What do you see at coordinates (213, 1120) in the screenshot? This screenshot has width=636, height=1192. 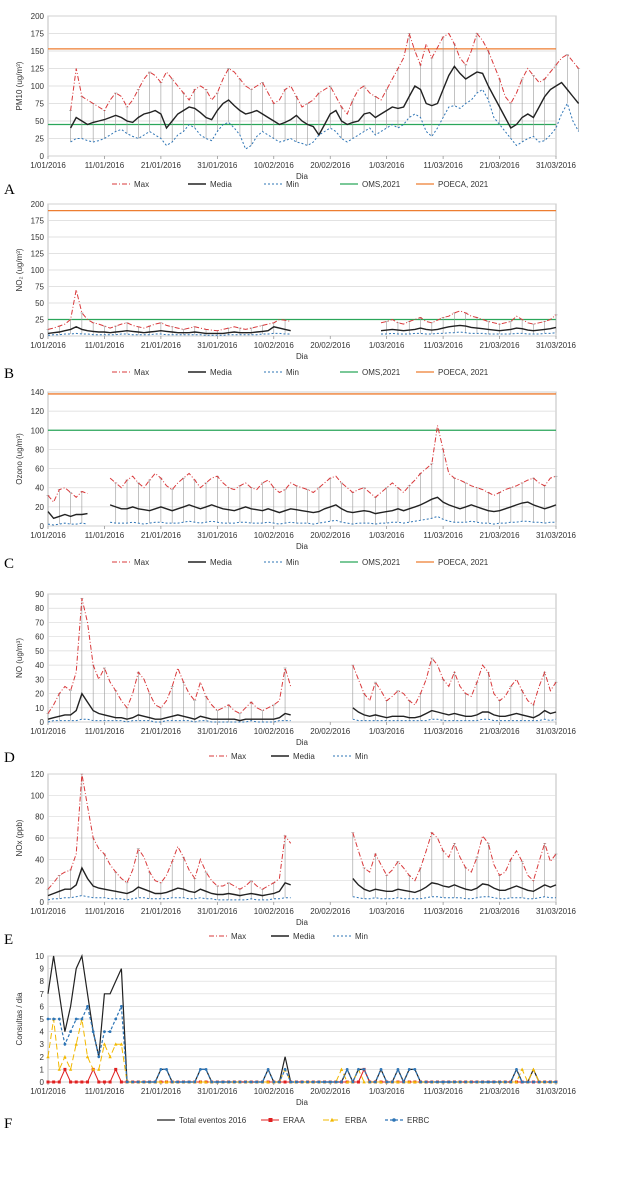 I see `legend-label: Total eventos 2016` at bounding box center [213, 1120].